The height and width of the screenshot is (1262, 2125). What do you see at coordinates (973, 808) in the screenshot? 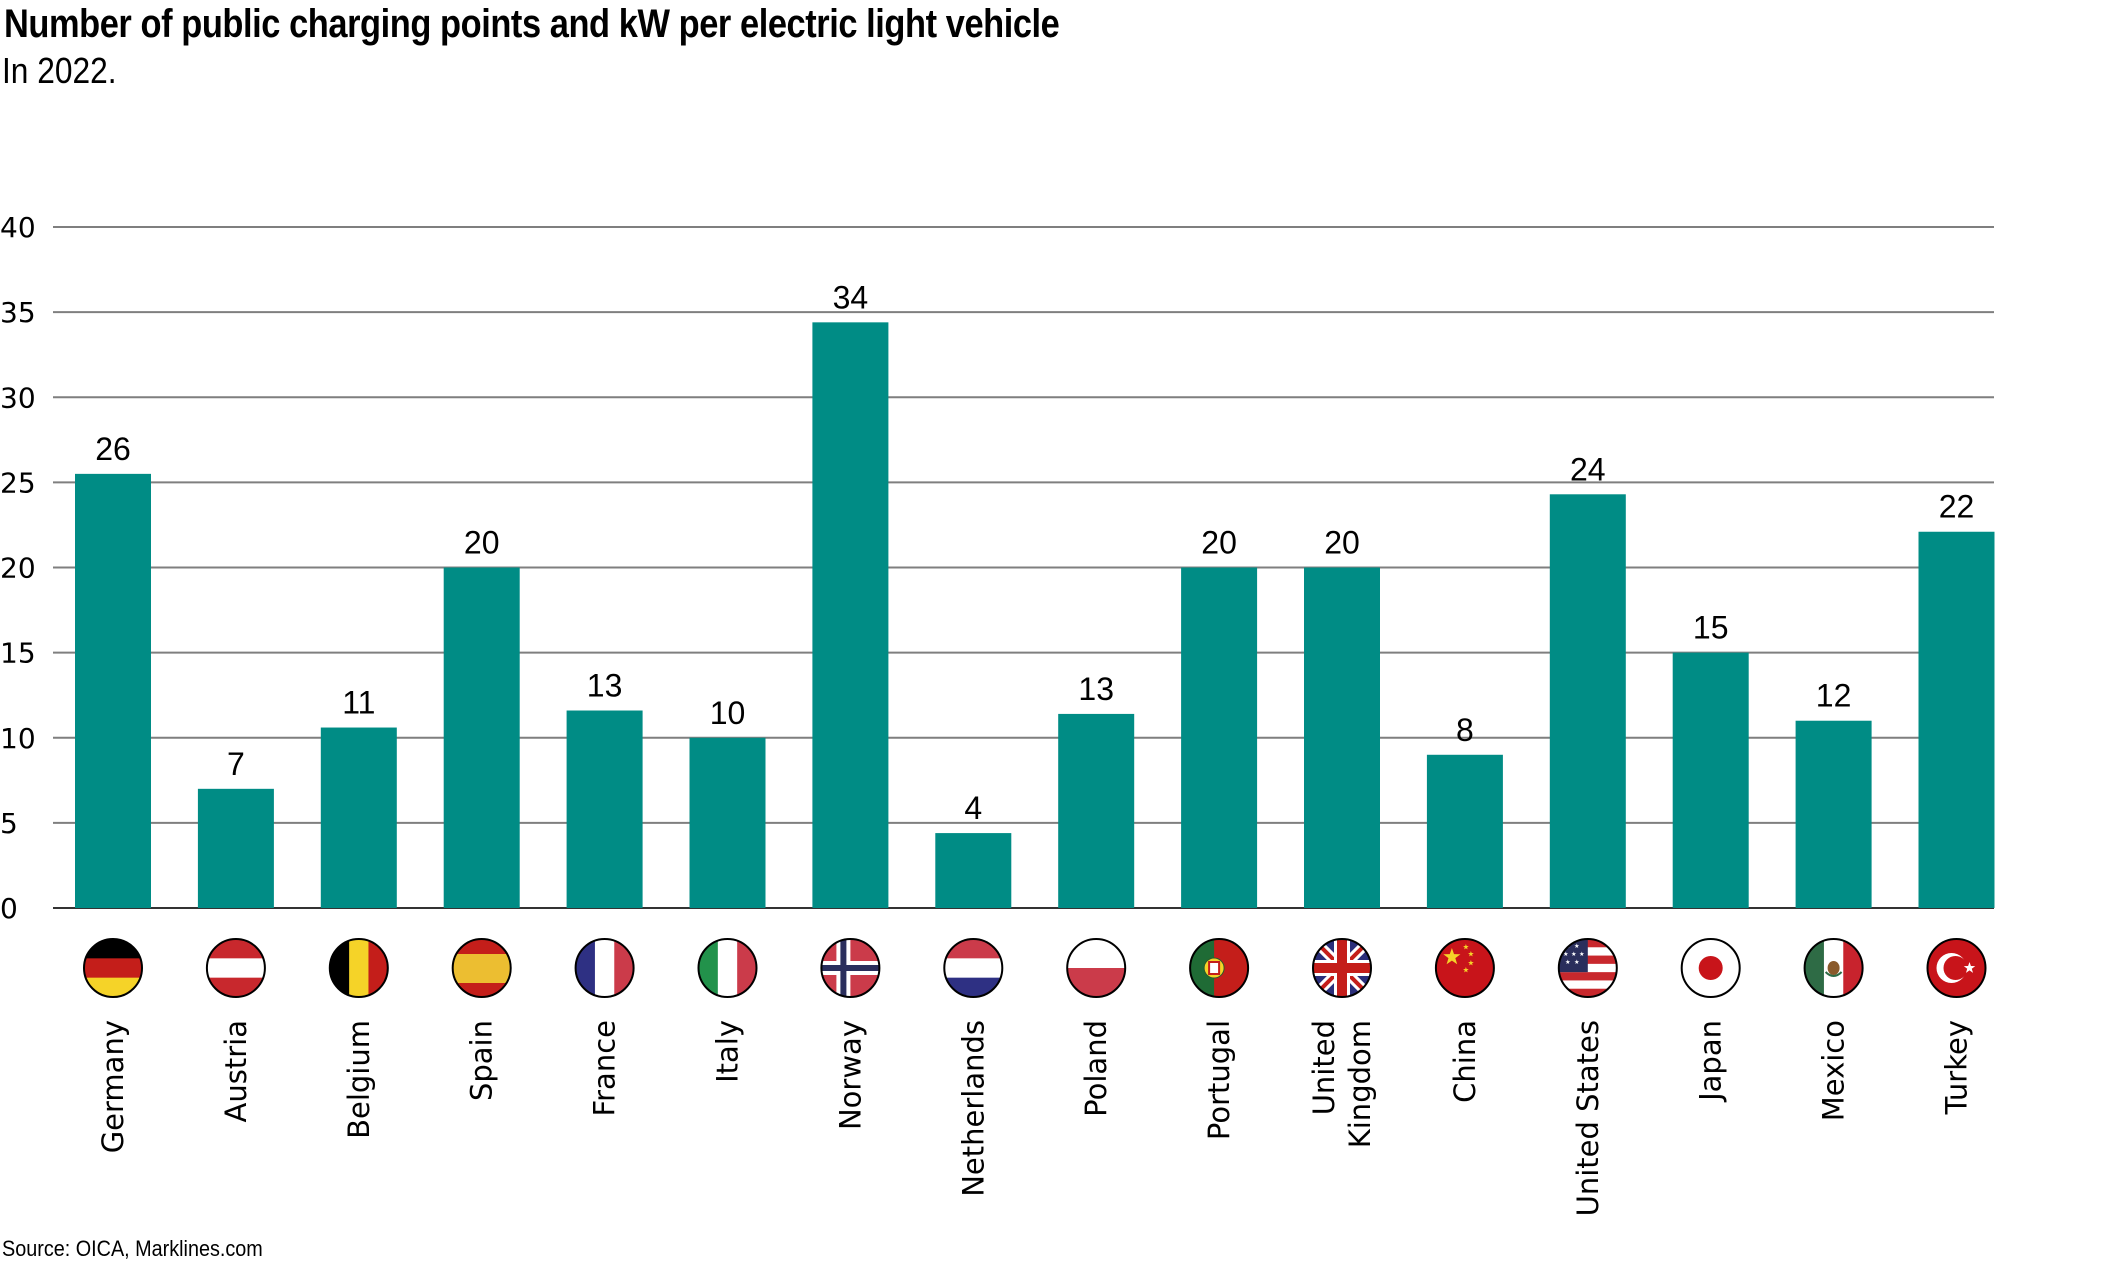
I see `data-label: 4` at bounding box center [973, 808].